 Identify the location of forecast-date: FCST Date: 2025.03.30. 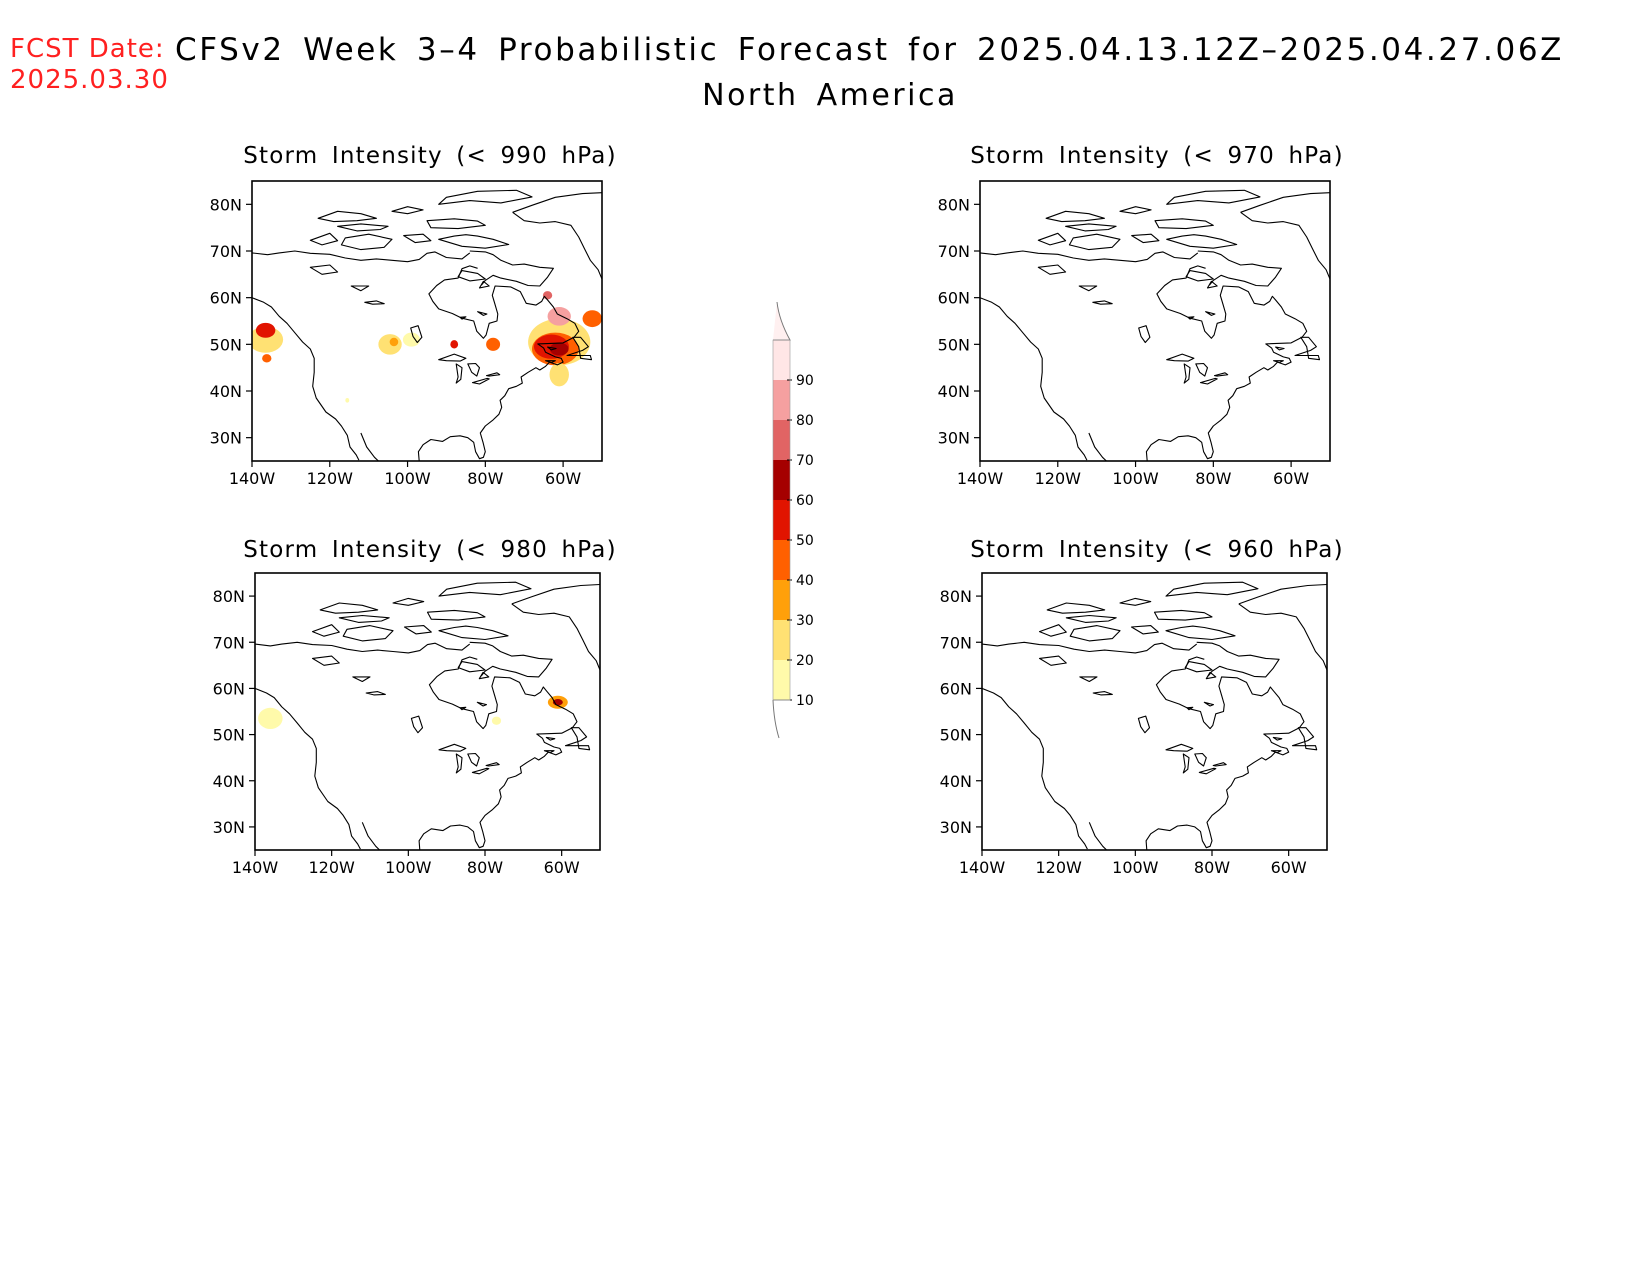
(89, 65).